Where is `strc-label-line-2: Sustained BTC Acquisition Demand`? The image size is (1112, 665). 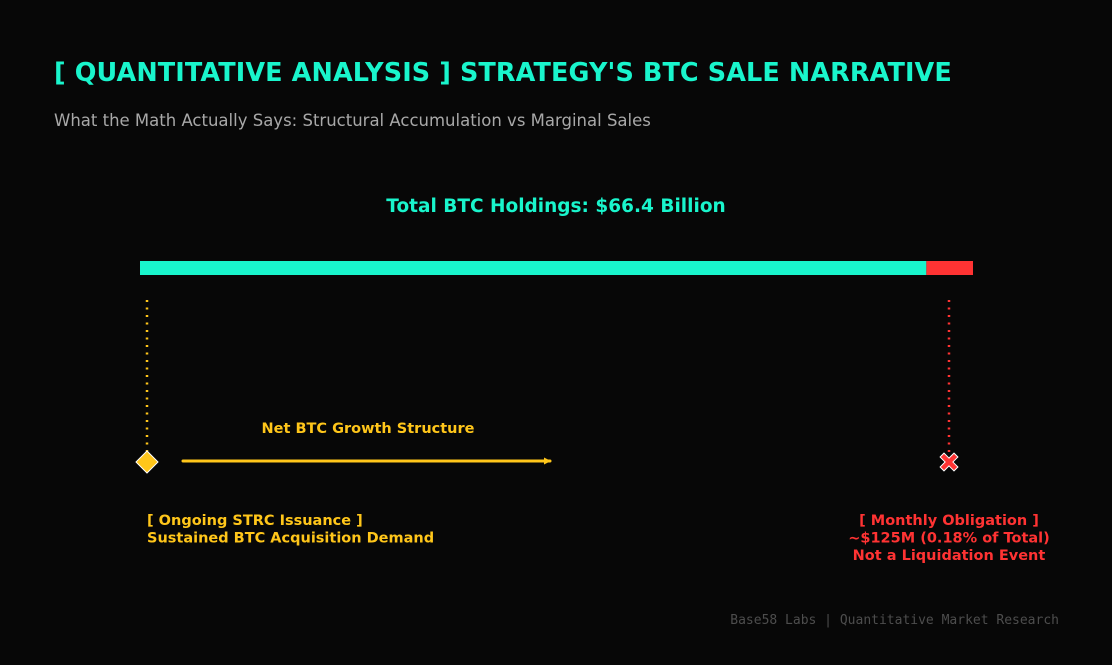 strc-label-line-2: Sustained BTC Acquisition Demand is located at coordinates (290, 539).